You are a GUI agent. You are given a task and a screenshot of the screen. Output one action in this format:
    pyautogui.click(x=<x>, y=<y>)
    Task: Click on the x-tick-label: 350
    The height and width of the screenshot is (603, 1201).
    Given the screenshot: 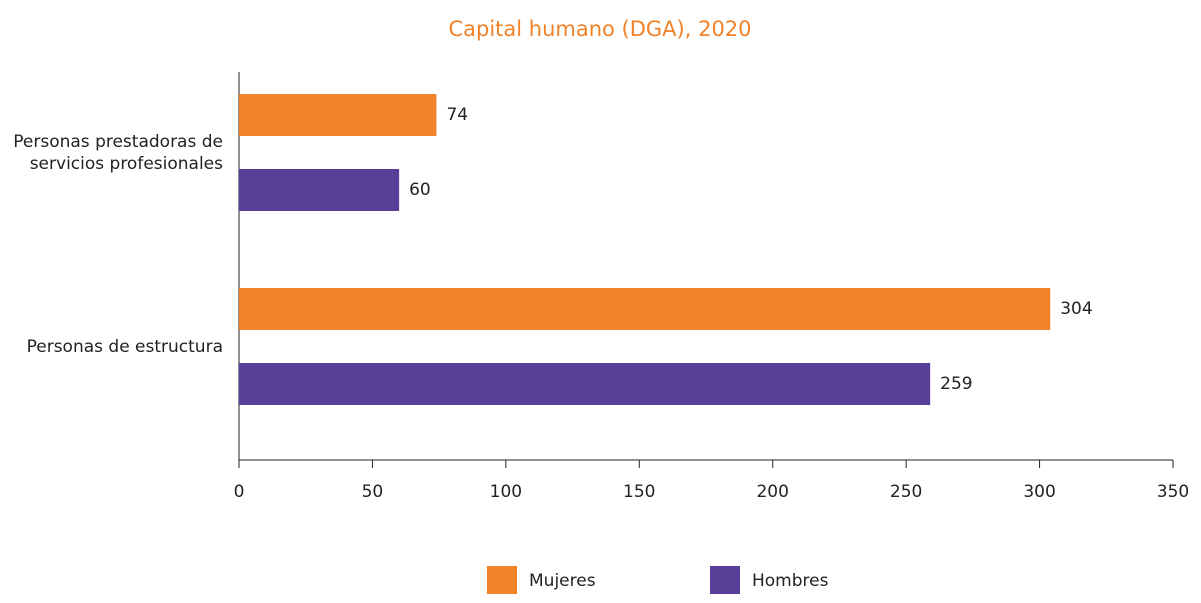 What is the action you would take?
    pyautogui.click(x=1173, y=492)
    